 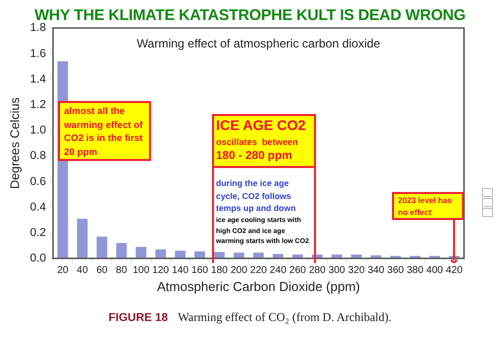 I want to click on x-tick-label: 40, so click(x=82, y=270).